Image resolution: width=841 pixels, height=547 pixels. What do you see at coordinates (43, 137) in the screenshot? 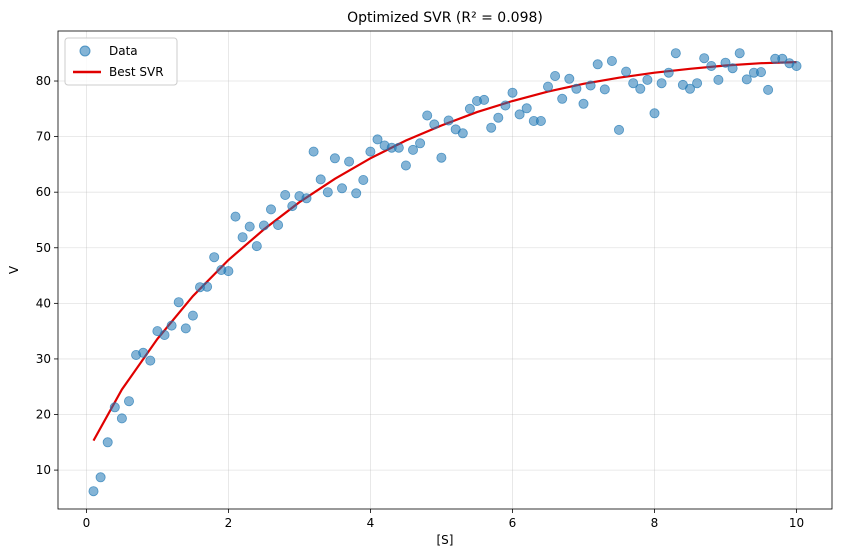
I see `y-tick-label: 70` at bounding box center [43, 137].